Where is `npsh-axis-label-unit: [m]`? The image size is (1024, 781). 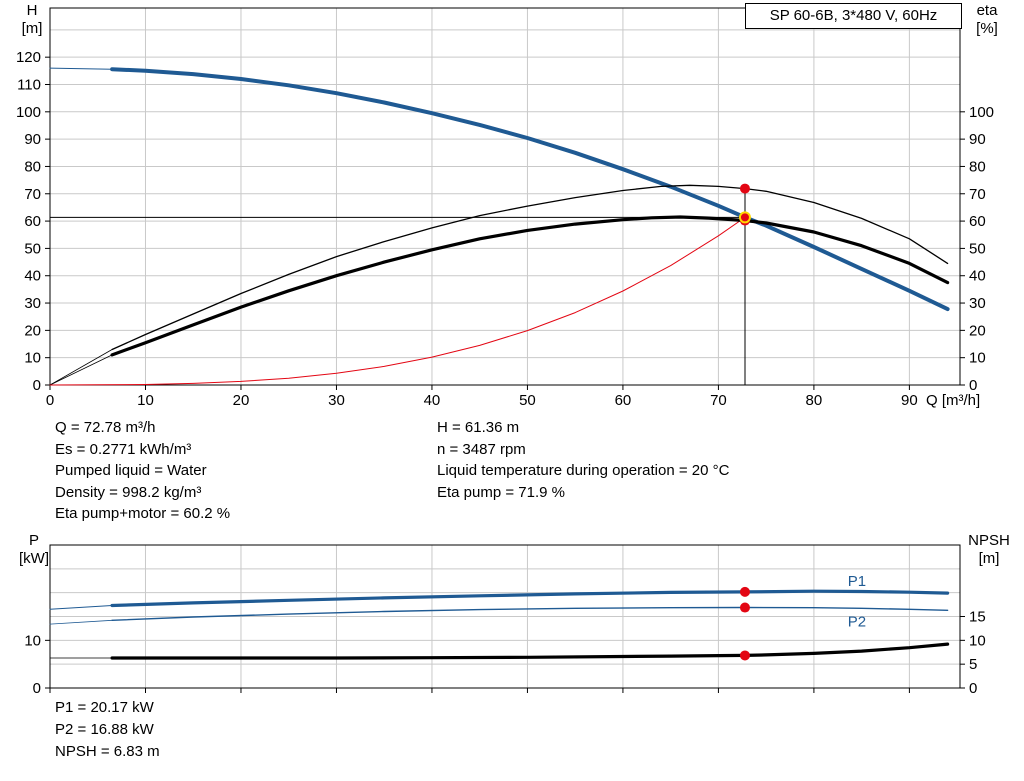 npsh-axis-label-unit: [m] is located at coordinates (989, 558).